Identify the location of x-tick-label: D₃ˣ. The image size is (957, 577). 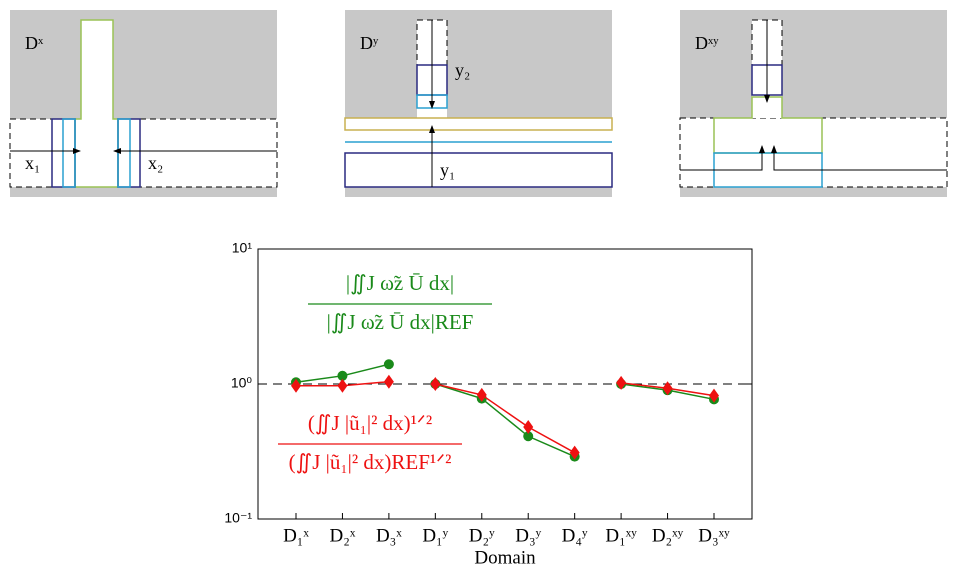
(389, 535).